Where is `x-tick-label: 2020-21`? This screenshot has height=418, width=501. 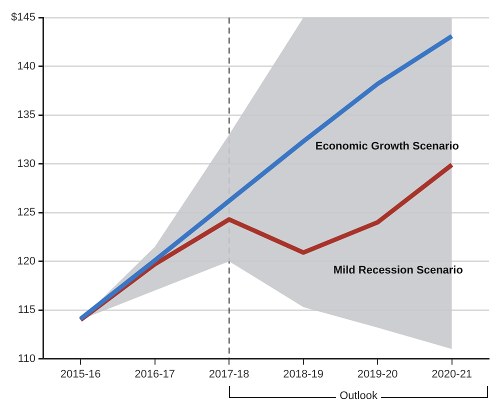 x-tick-label: 2020-21 is located at coordinates (452, 374).